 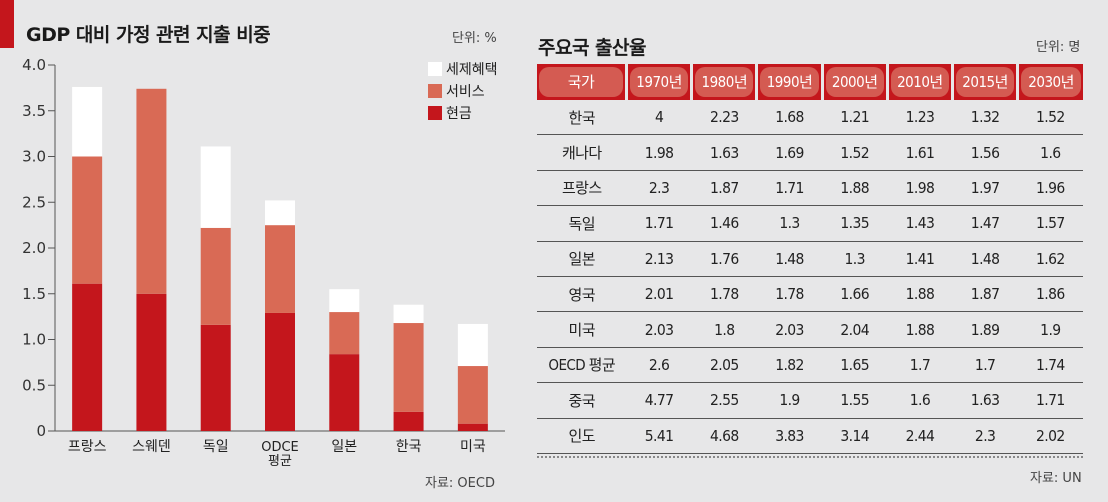 What do you see at coordinates (1050, 82) in the screenshot?
I see `header-year: 2030년` at bounding box center [1050, 82].